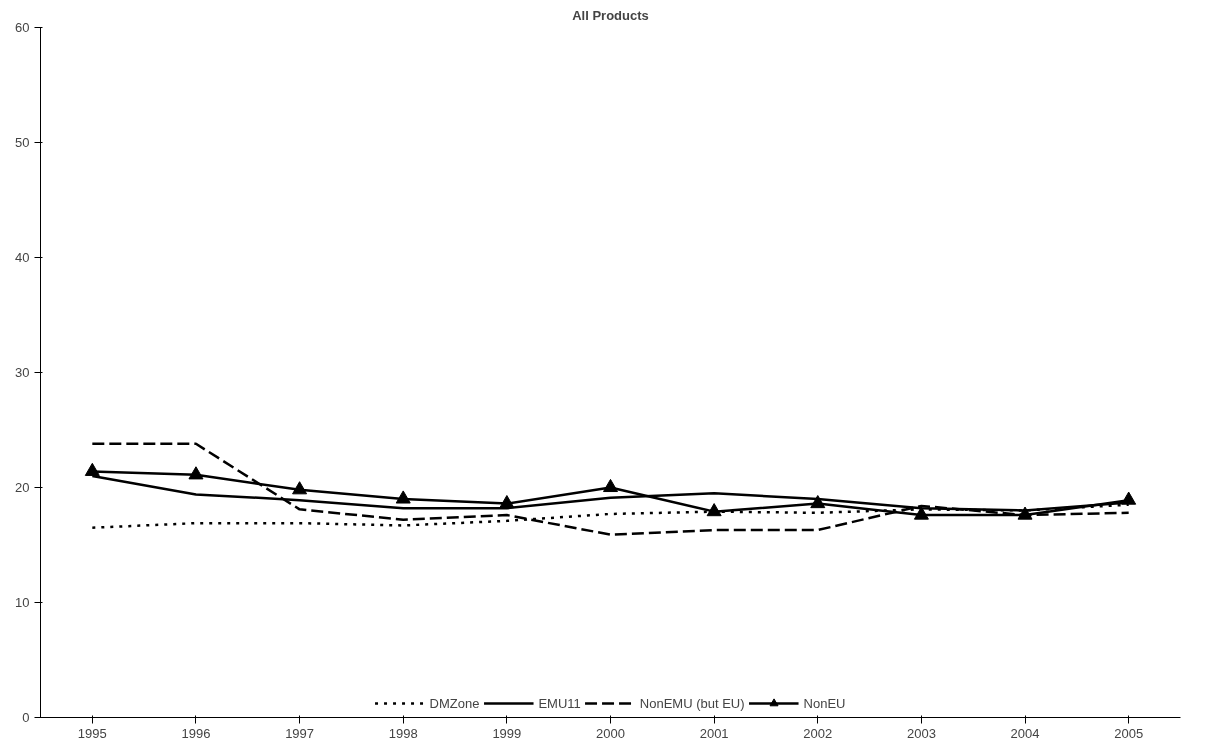 Image resolution: width=1214 pixels, height=756 pixels. I want to click on y-tick-label: 0, so click(26, 717).